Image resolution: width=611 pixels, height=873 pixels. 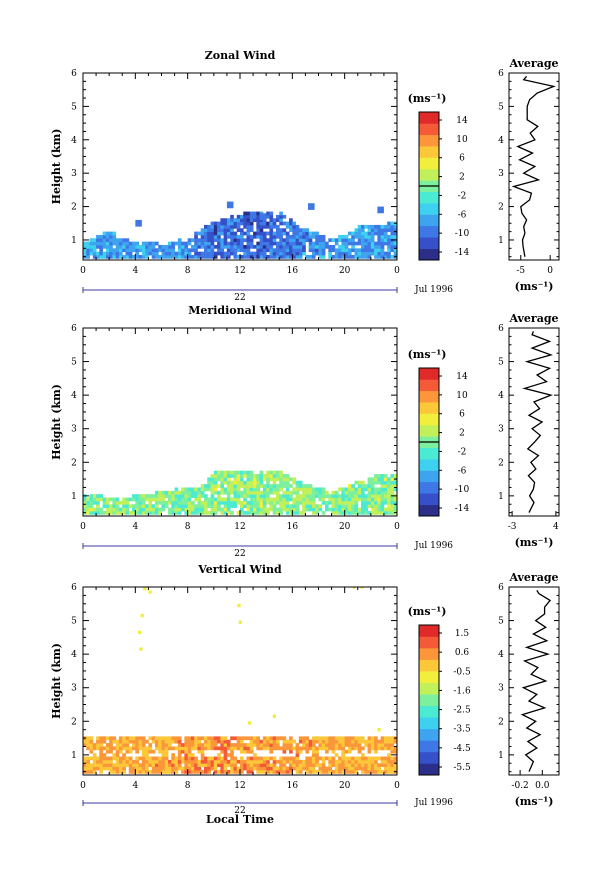 What do you see at coordinates (74, 107) in the screenshot?
I see `y-tick-label: 5` at bounding box center [74, 107].